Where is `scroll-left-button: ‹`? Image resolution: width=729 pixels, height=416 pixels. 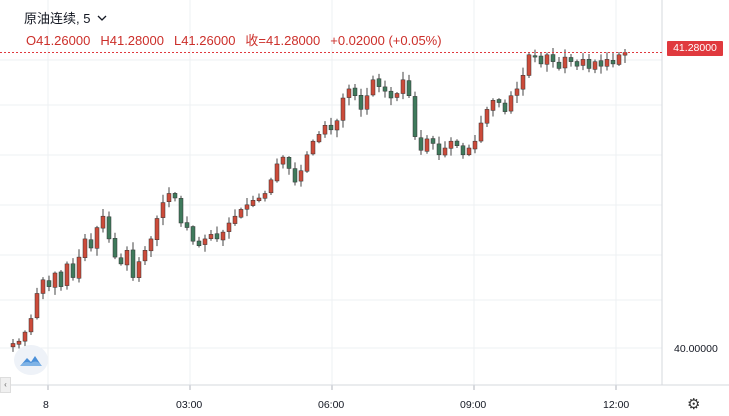 scroll-left-button: ‹ is located at coordinates (5, 385).